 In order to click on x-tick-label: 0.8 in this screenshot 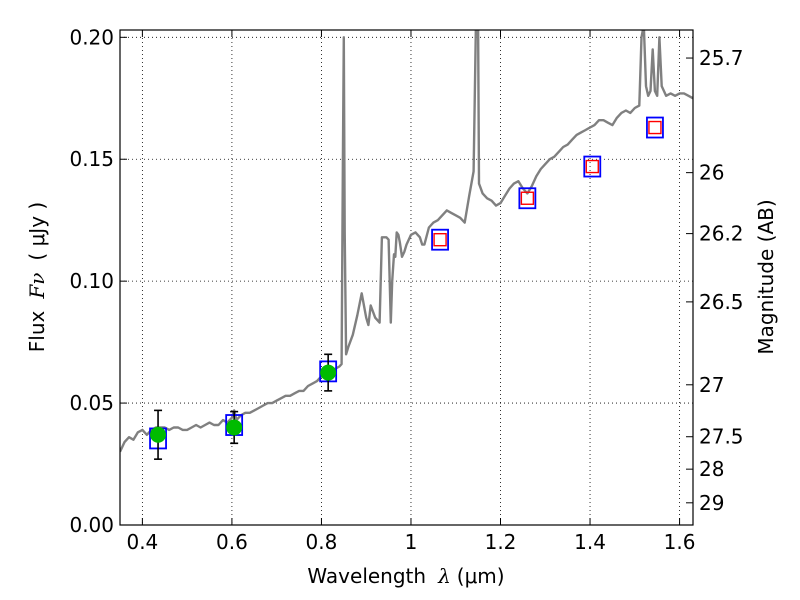, I will do `click(322, 542)`.